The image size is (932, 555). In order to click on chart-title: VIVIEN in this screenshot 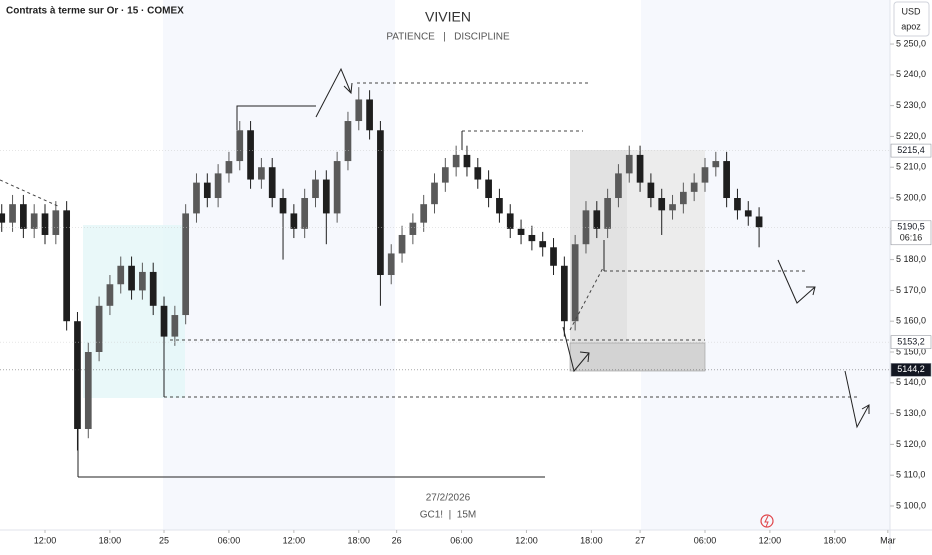, I will do `click(448, 17)`.